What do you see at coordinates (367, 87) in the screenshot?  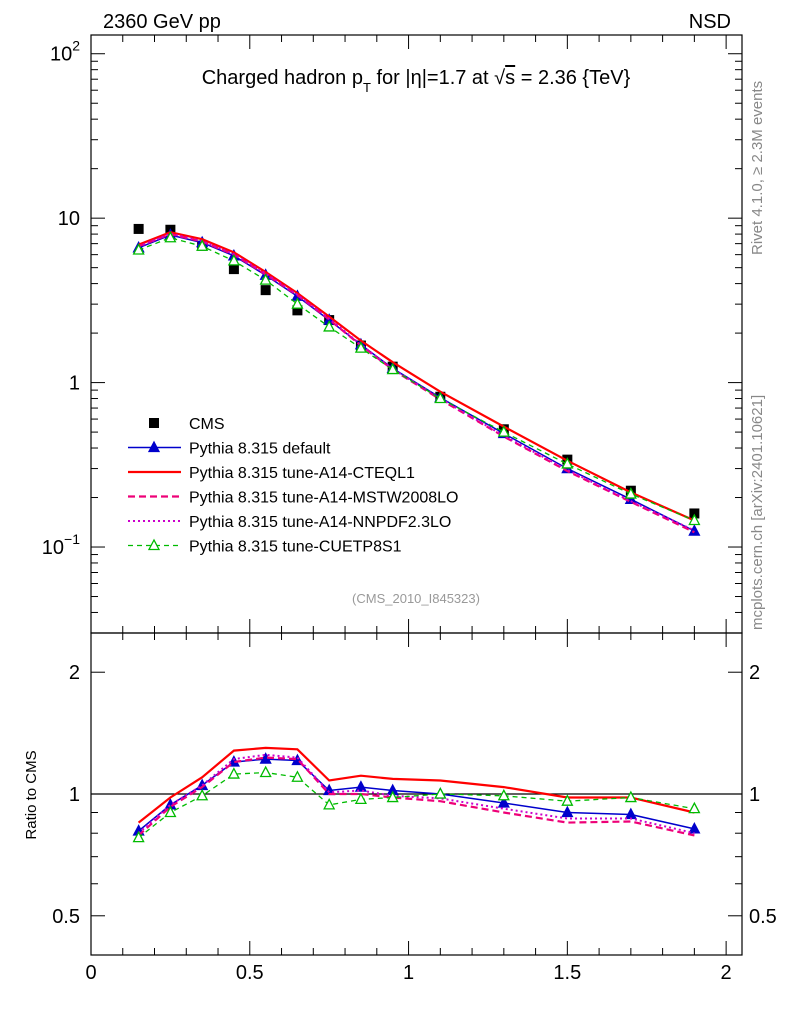 I see `chart-title-sub: T` at bounding box center [367, 87].